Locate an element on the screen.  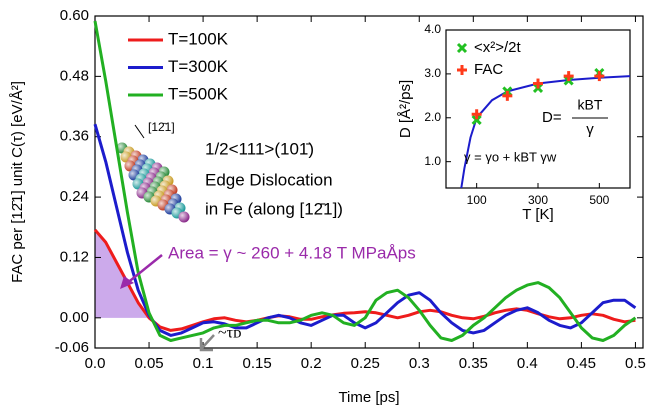
area-annotation: Area = γ ~ 260 + 4.18 T MPaÅps is located at coordinates (292, 252).